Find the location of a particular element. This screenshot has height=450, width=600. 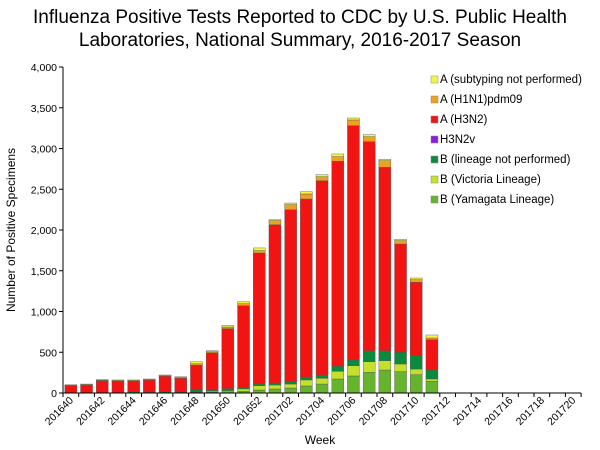

bar-segment-201701-s1 is located at coordinates (275, 387).